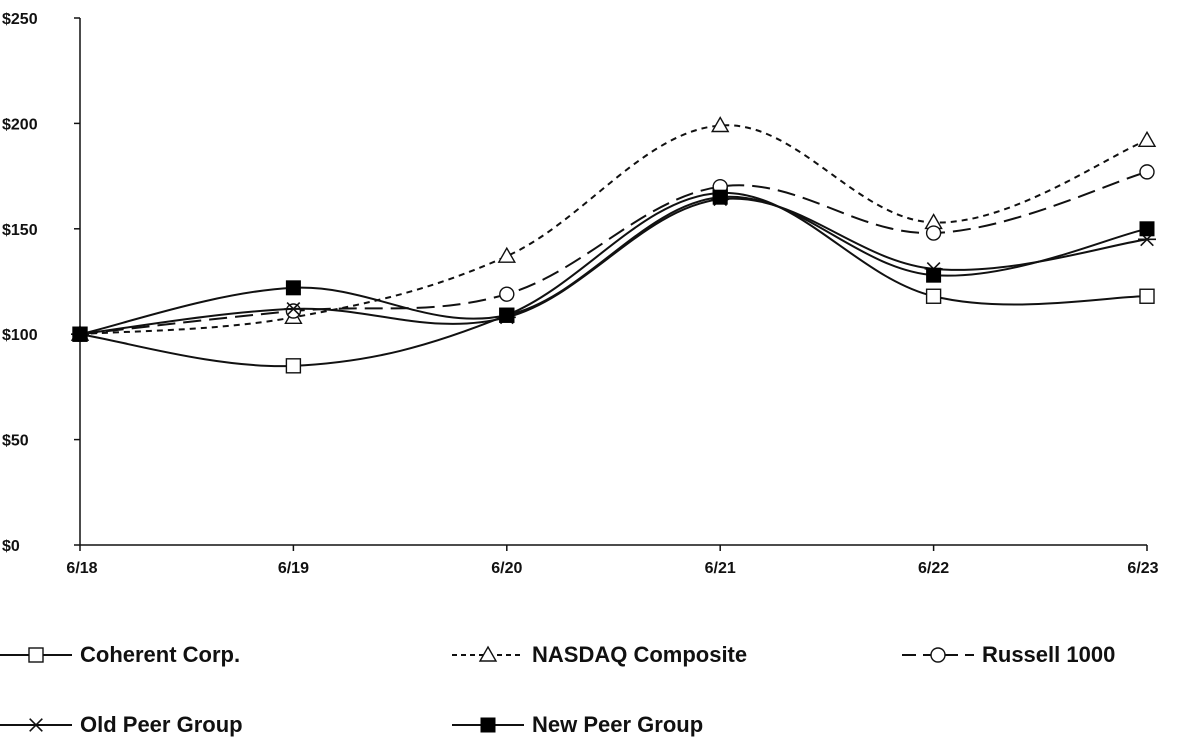 The height and width of the screenshot is (755, 1178). I want to click on legend-item: Coherent Corp., so click(120, 654).